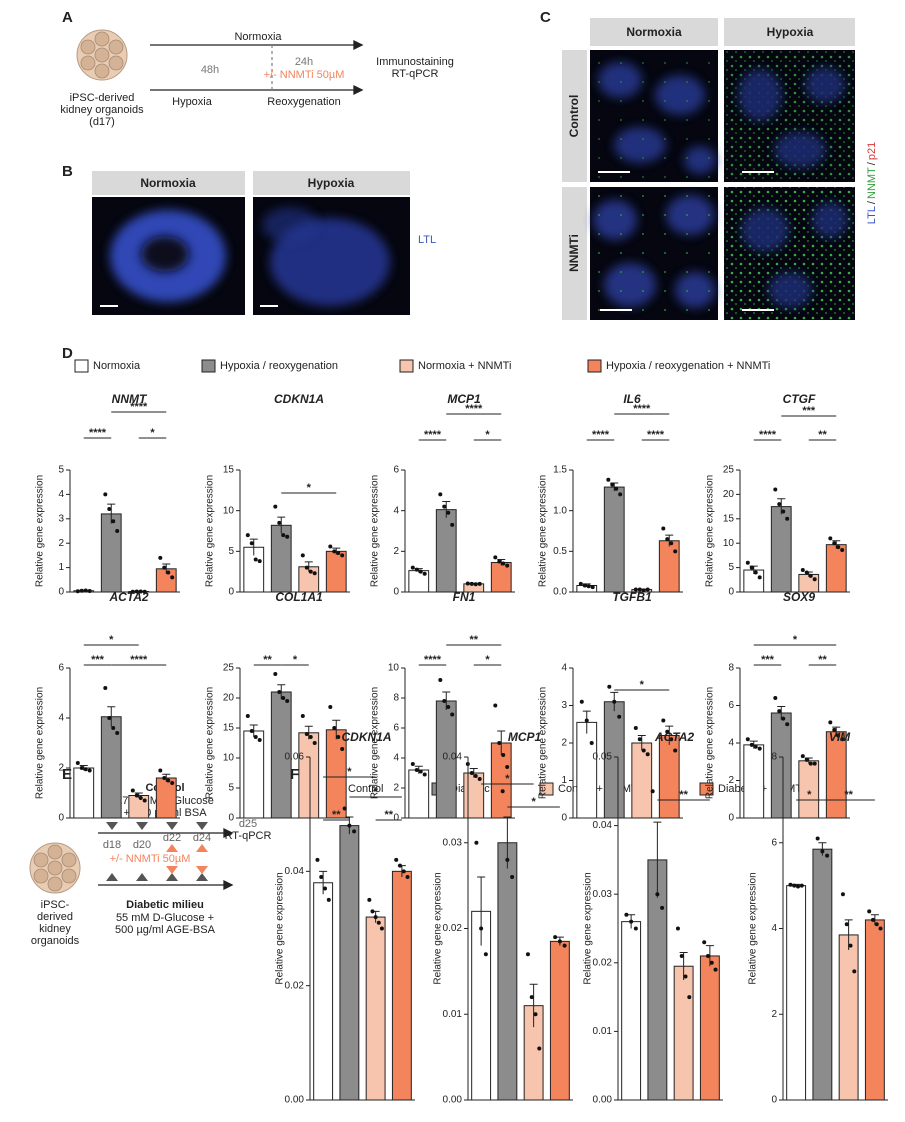  What do you see at coordinates (202, 838) in the screenshot?
I see `day-label: d24` at bounding box center [202, 838].